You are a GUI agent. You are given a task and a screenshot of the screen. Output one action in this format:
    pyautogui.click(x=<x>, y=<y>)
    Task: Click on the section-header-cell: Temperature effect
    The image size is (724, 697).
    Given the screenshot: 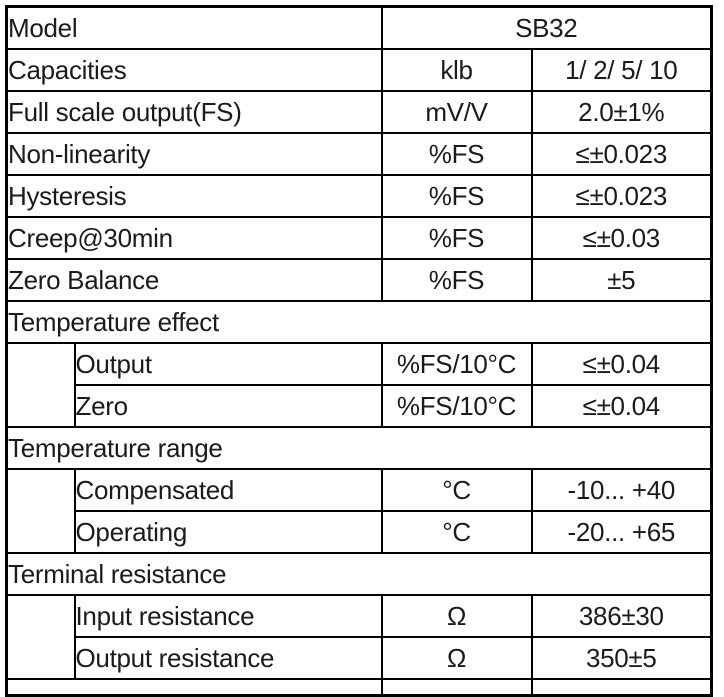 What is the action you would take?
    pyautogui.click(x=359, y=322)
    